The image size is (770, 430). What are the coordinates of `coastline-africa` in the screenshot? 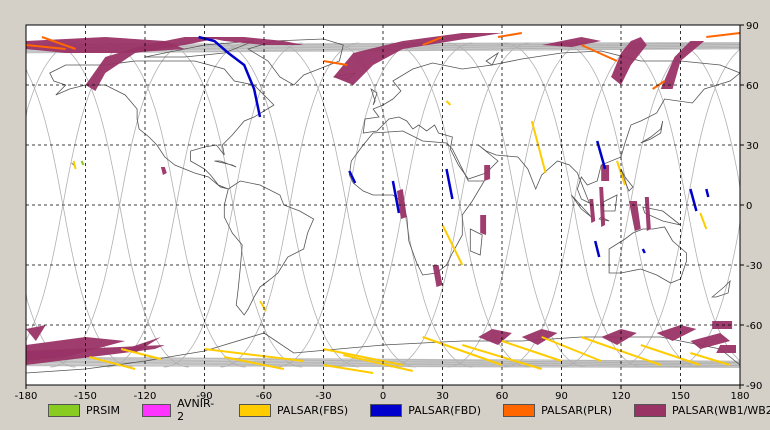 It's located at (416, 203).